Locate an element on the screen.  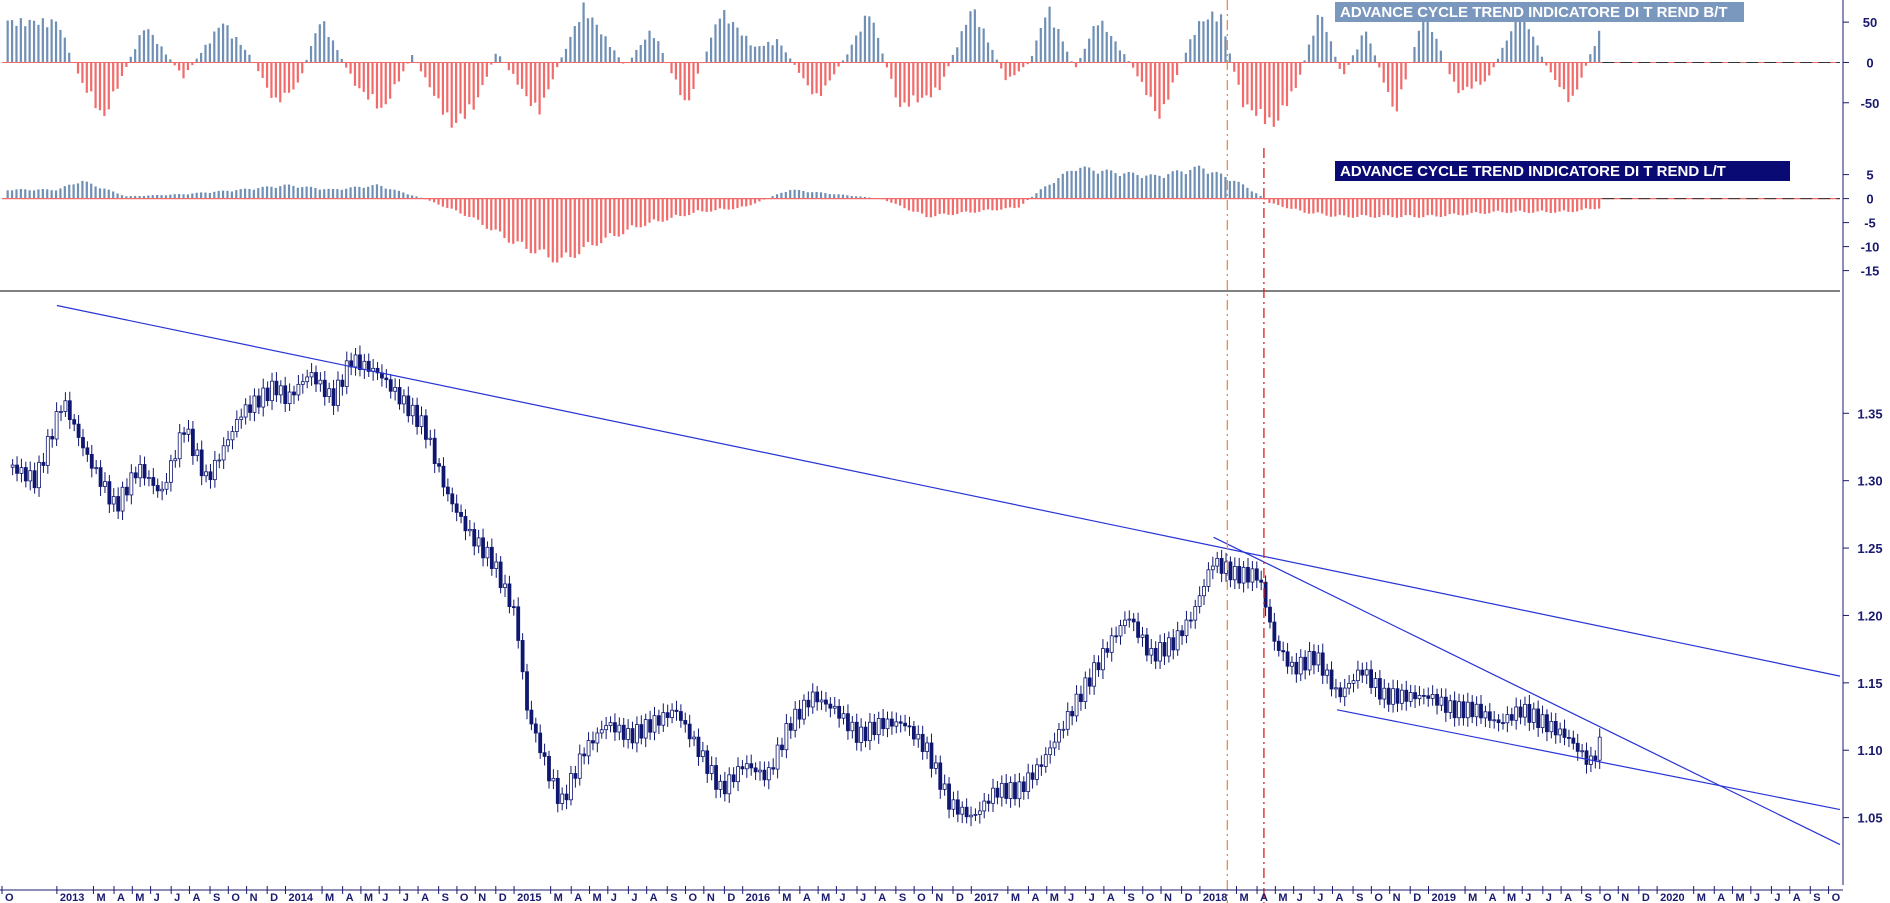
x-tick-label: O is located at coordinates (9, 897).